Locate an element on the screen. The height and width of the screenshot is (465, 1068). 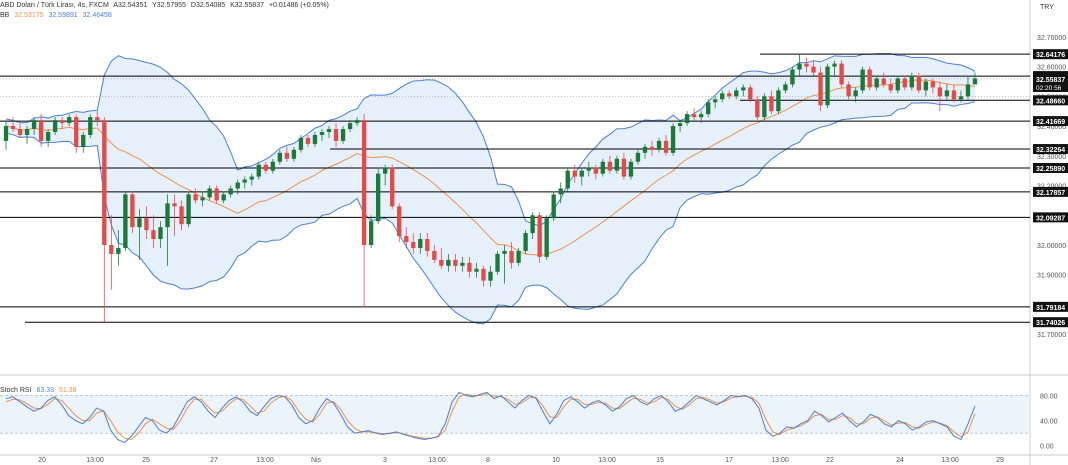
x-axis-tick-label: 20 is located at coordinates (42, 460).